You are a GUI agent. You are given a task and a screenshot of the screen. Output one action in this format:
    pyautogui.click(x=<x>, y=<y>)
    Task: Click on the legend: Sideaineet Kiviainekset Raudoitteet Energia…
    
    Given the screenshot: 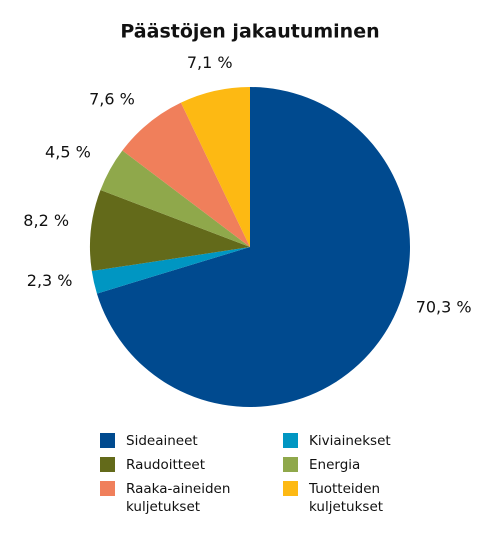 What is the action you would take?
    pyautogui.click(x=270, y=474)
    